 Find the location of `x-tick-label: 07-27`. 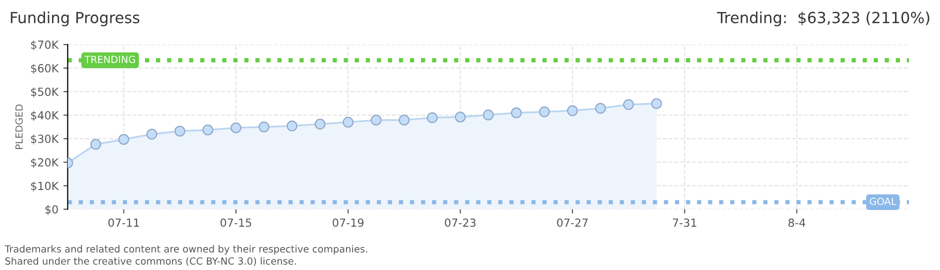

x-tick-label: 07-27 is located at coordinates (572, 222).